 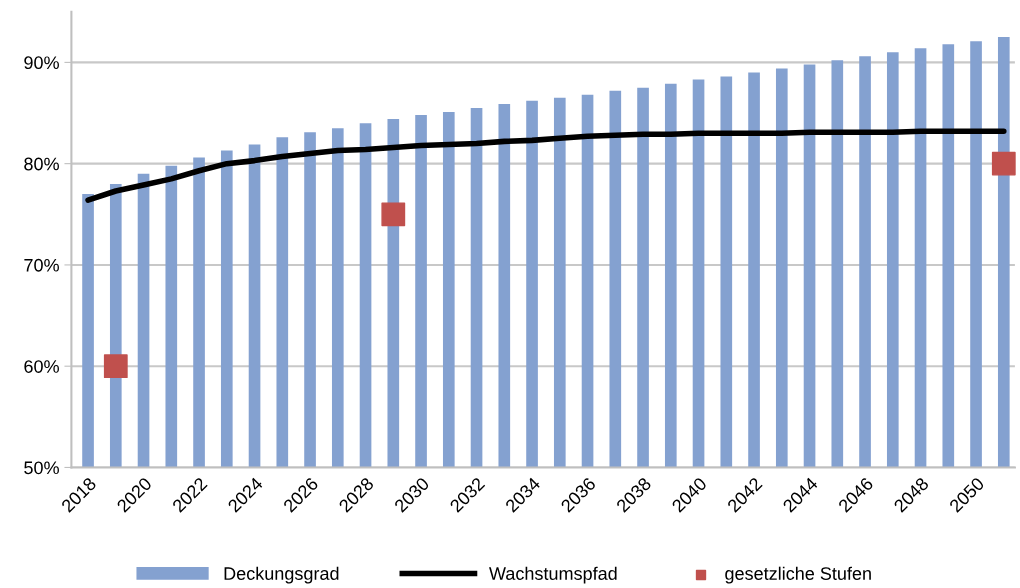 What do you see at coordinates (41, 265) in the screenshot?
I see `y-tick-label: 70%` at bounding box center [41, 265].